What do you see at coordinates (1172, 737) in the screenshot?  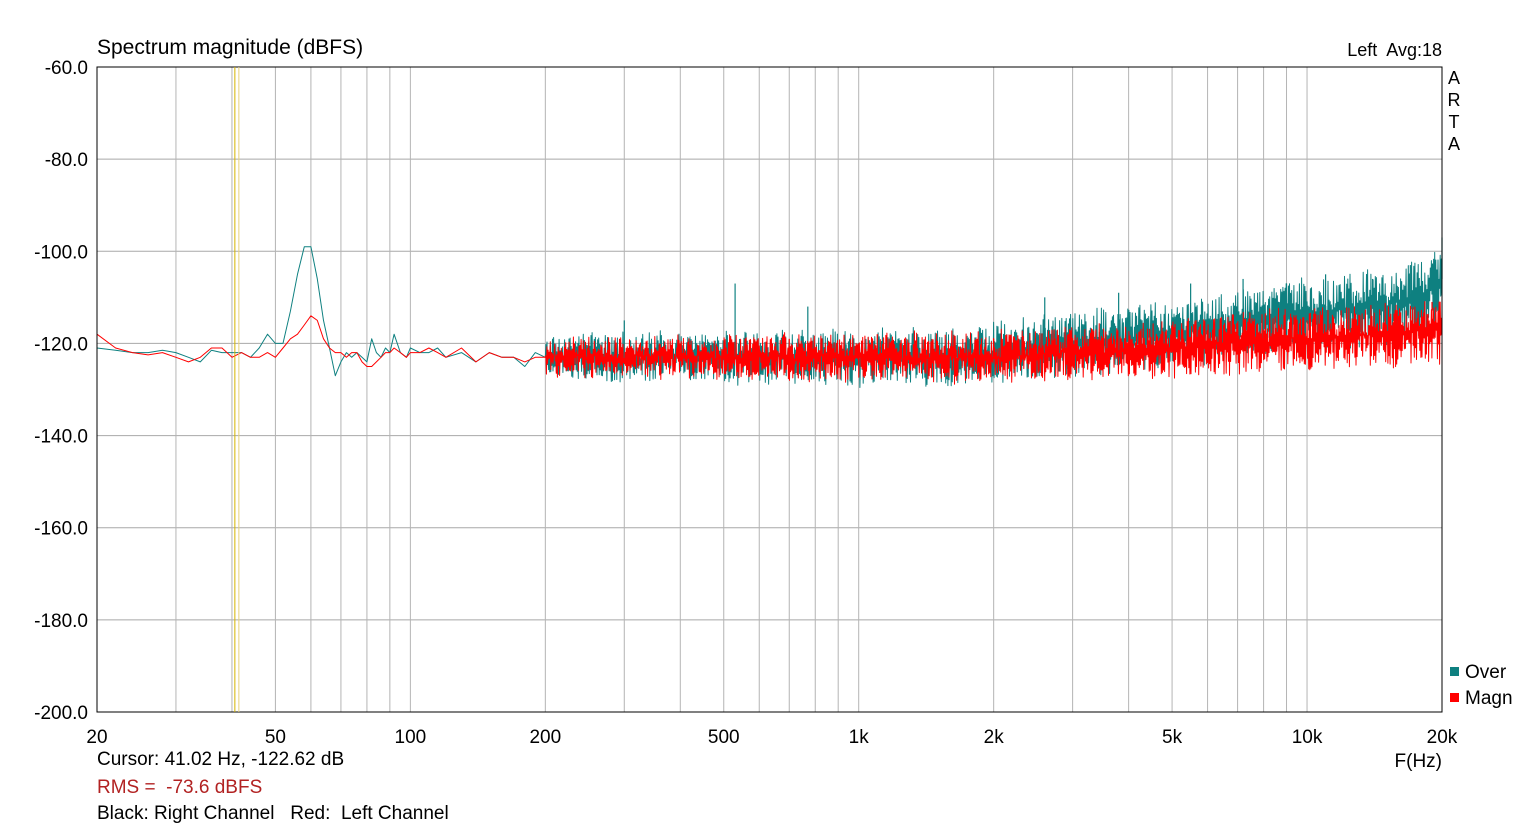 I see `x-tick-label: 5k` at bounding box center [1172, 737].